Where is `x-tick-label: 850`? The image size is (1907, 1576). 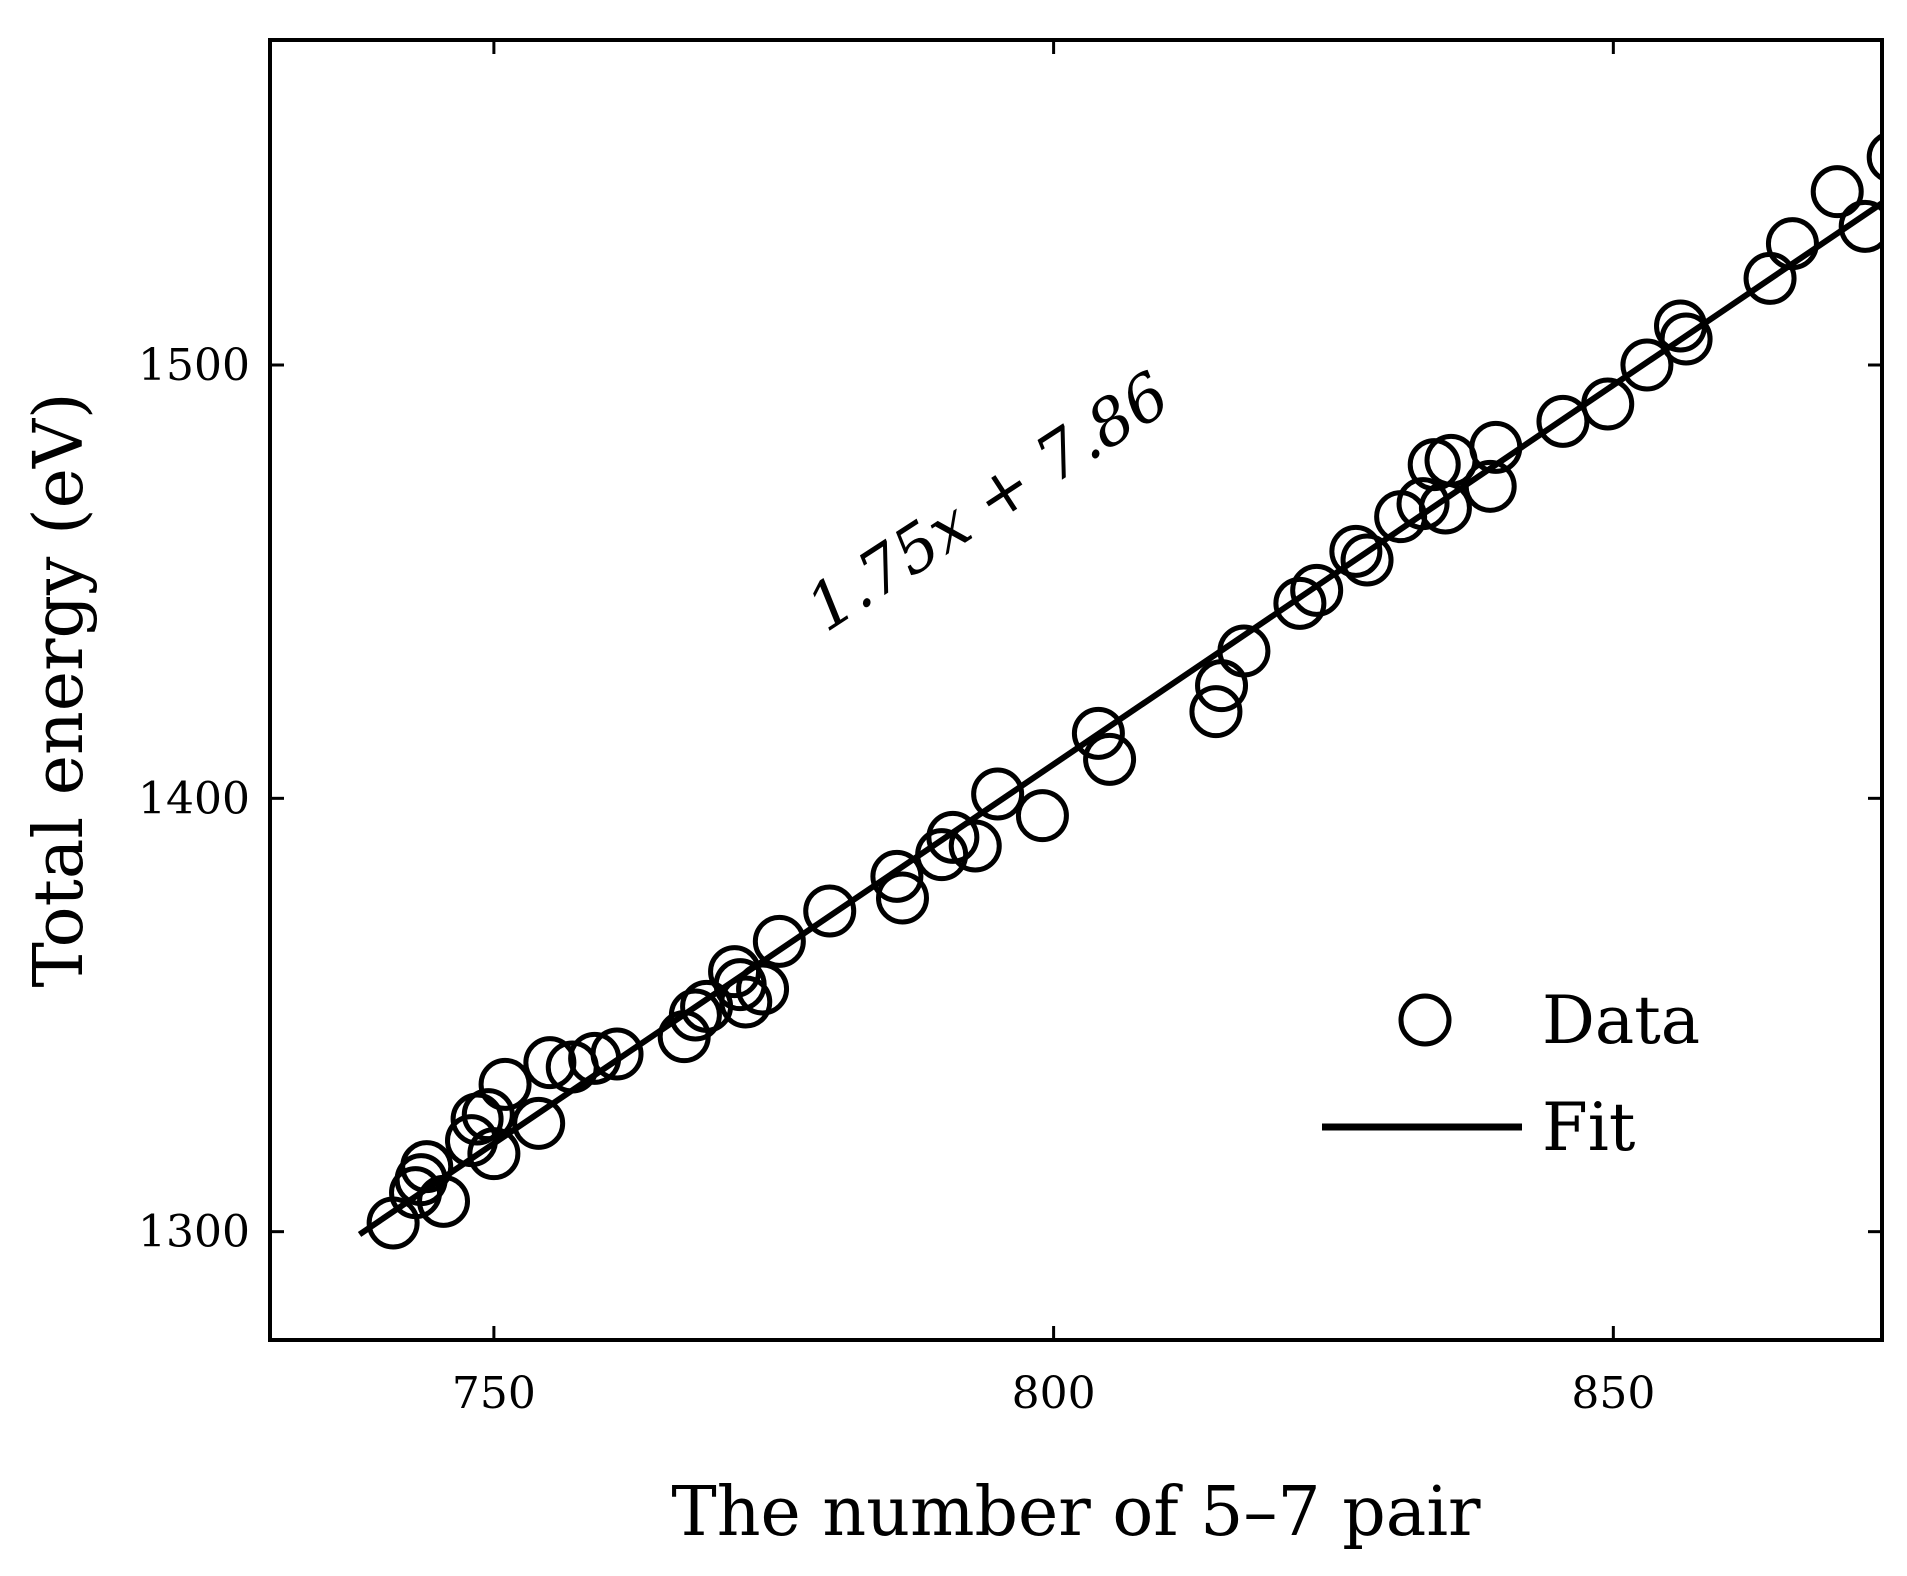 x-tick-label: 850 is located at coordinates (1613, 1393).